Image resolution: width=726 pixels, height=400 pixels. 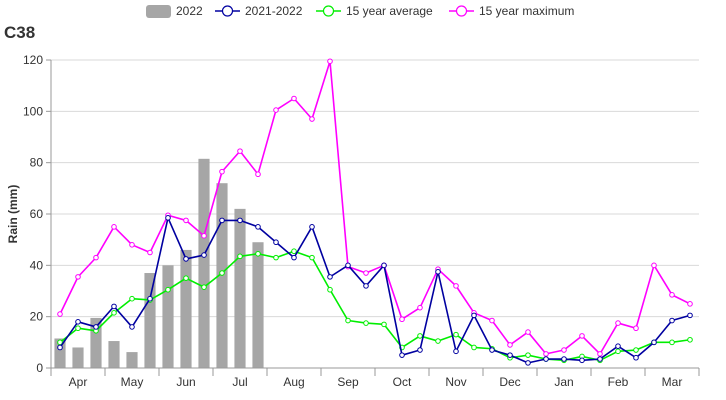 What do you see at coordinates (132, 382) in the screenshot?
I see `x-tick-label-may: May` at bounding box center [132, 382].